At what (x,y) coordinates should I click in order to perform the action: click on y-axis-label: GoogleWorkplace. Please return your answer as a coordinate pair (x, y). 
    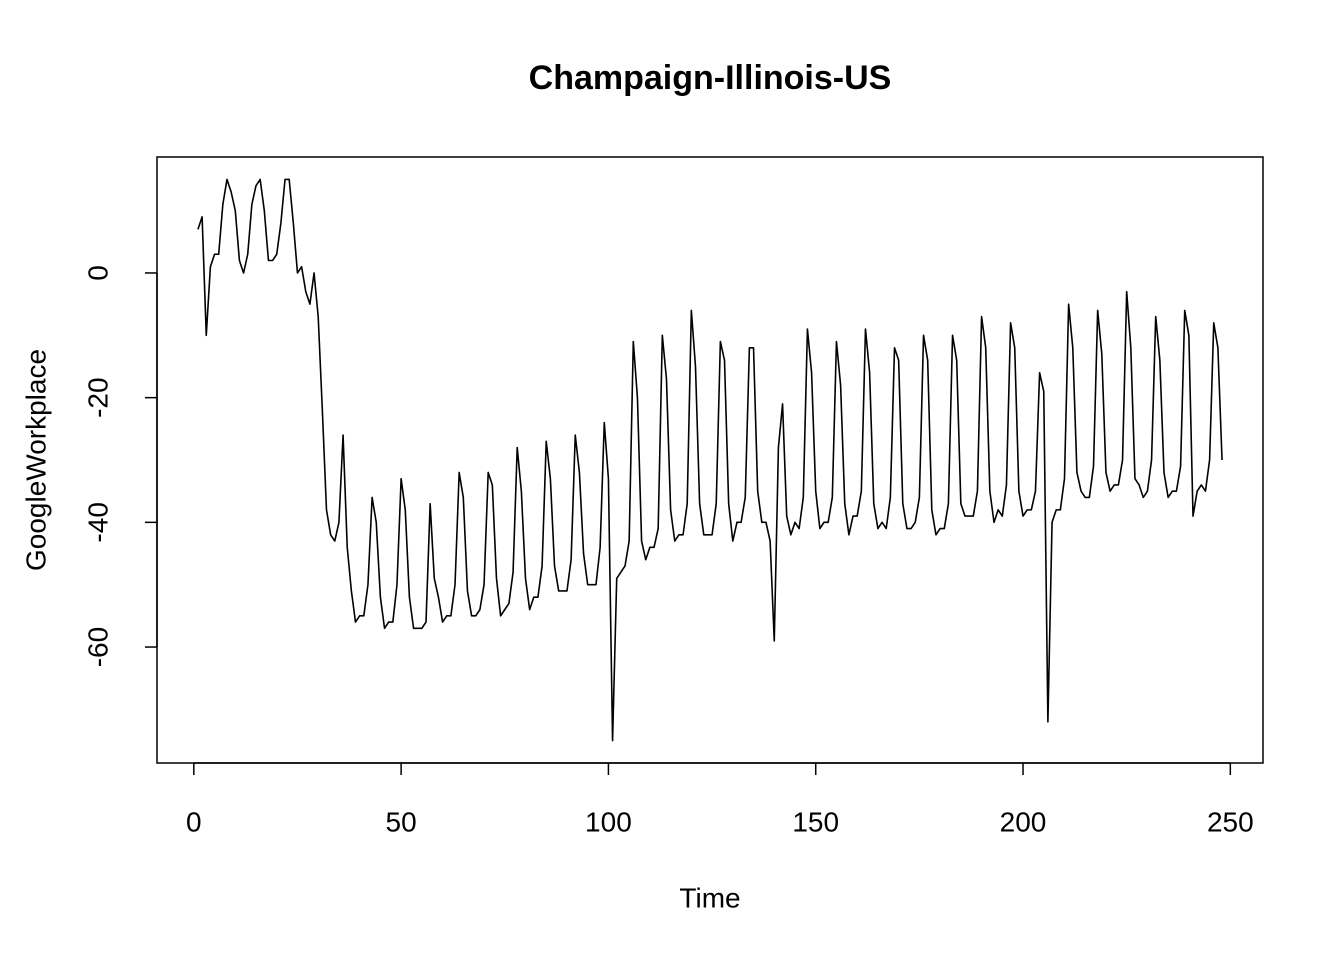
    Looking at the image, I should click on (35, 460).